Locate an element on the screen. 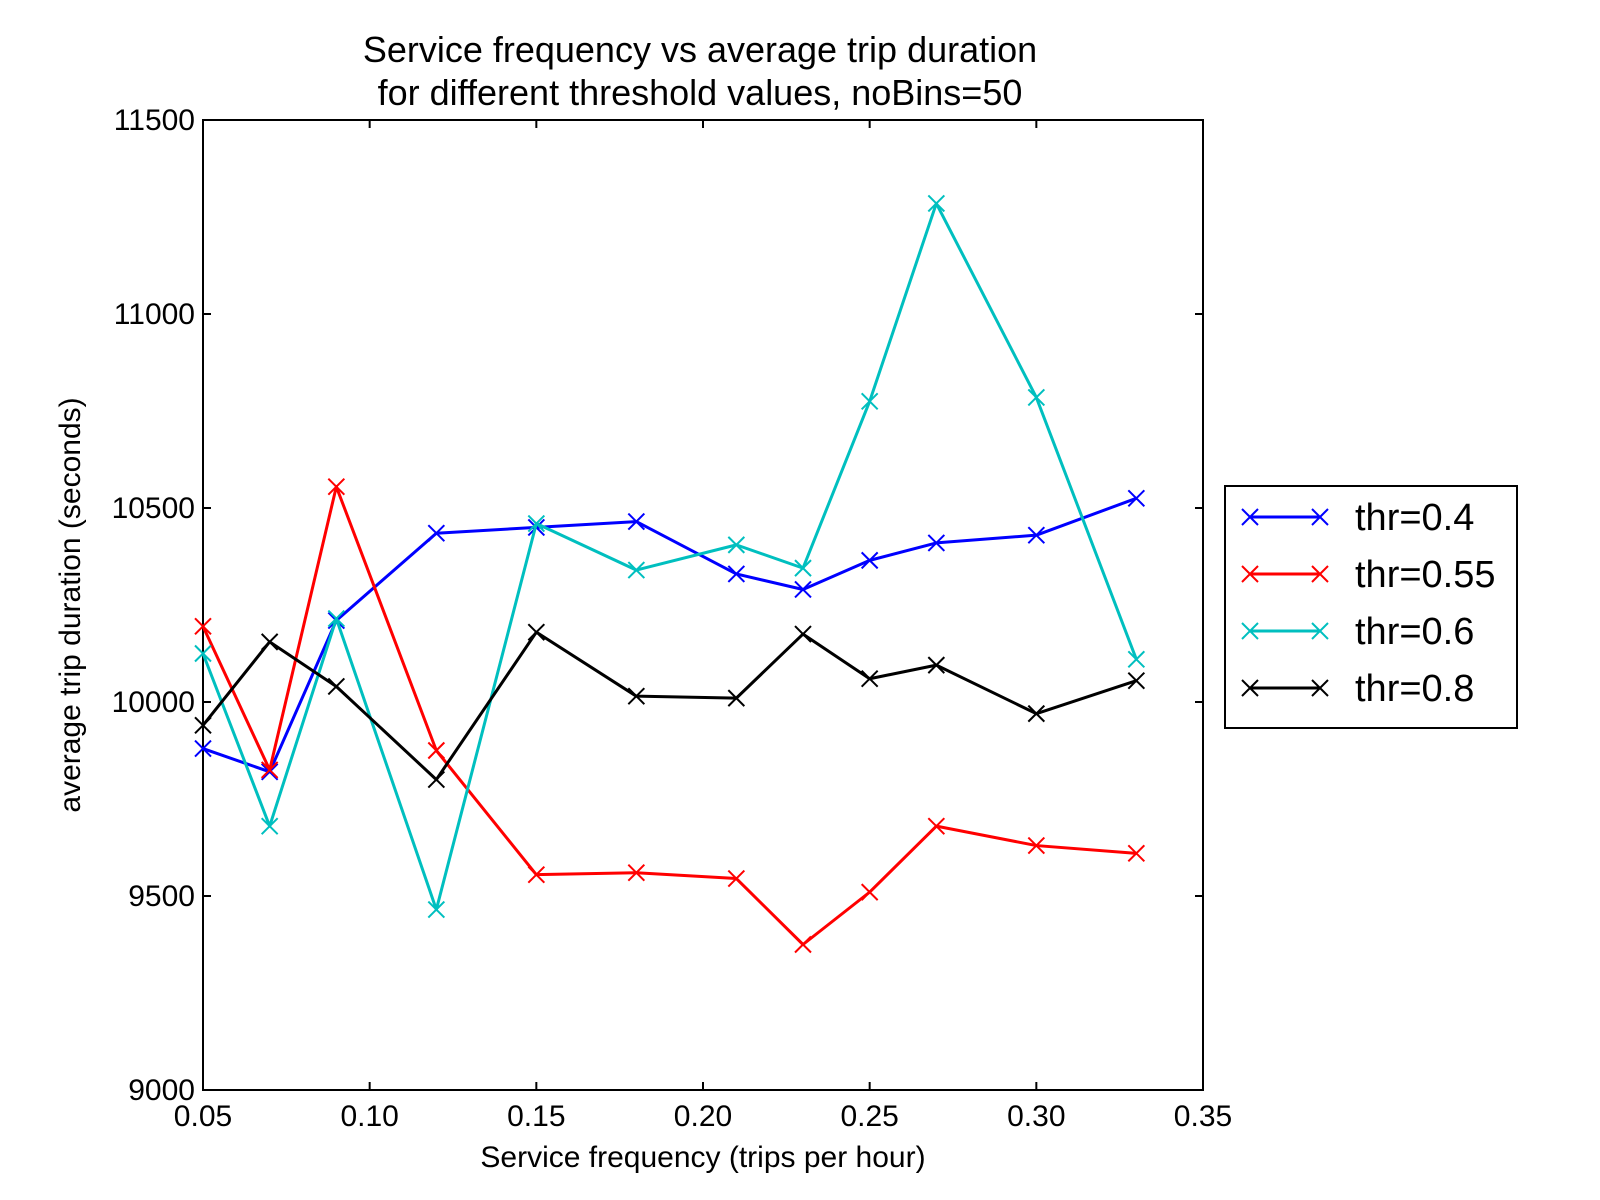 The height and width of the screenshot is (1200, 1600). legend-label: thr=0.55 is located at coordinates (1425, 575).